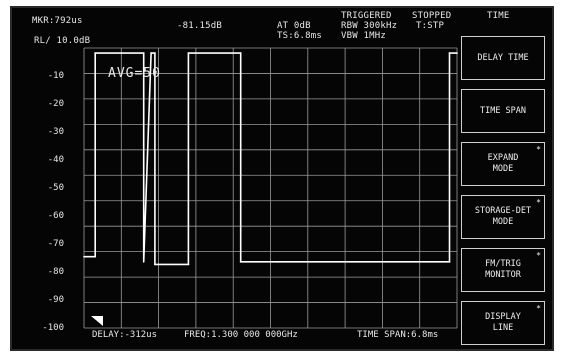  Describe the element at coordinates (55, 244) in the screenshot. I see `y-tick-label: -70` at that location.